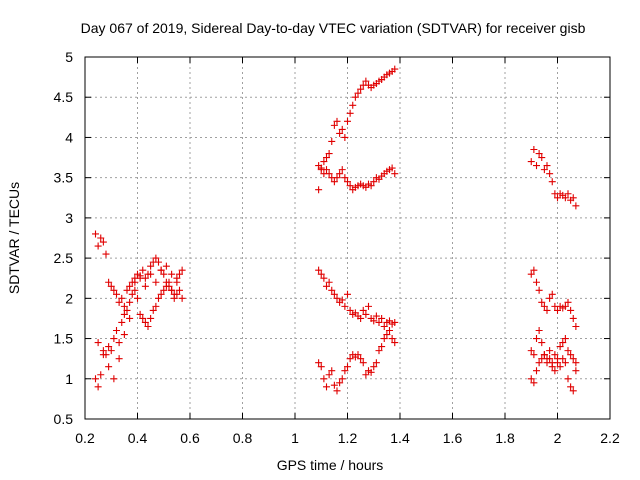 This screenshot has height=480, width=640. I want to click on y-tick-label: 4, so click(69, 137).